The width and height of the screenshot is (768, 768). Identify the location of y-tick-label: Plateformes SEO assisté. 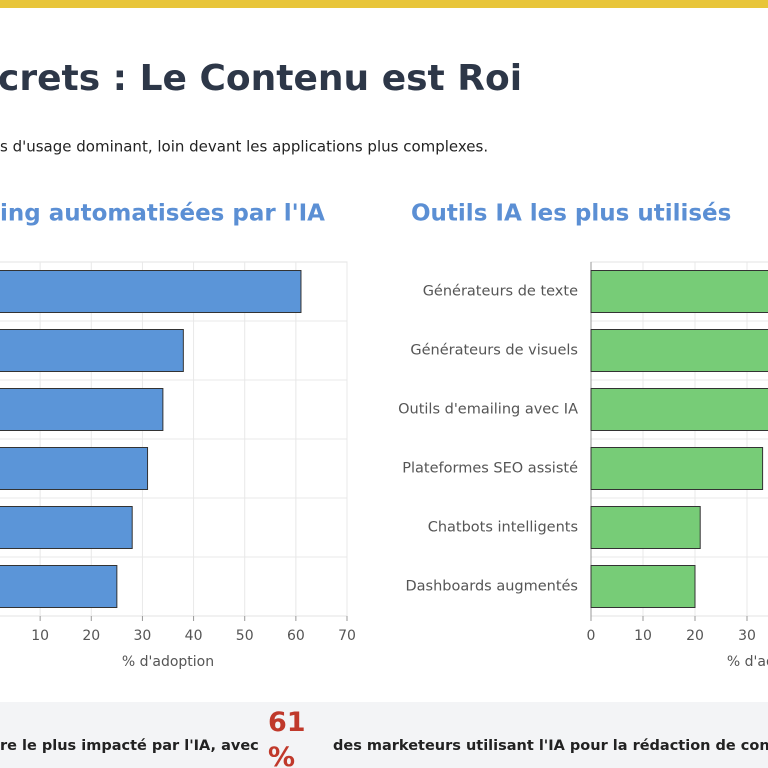
(490, 469).